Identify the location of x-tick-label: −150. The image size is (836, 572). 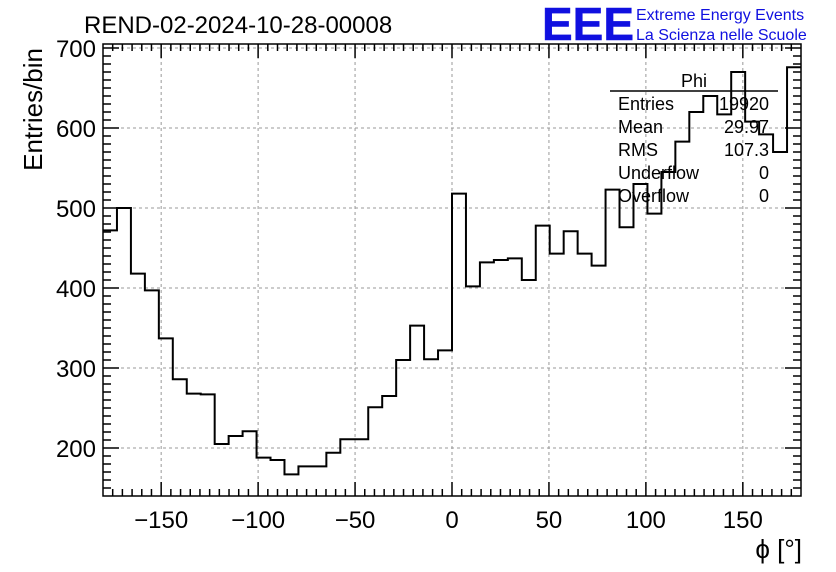
(161, 520).